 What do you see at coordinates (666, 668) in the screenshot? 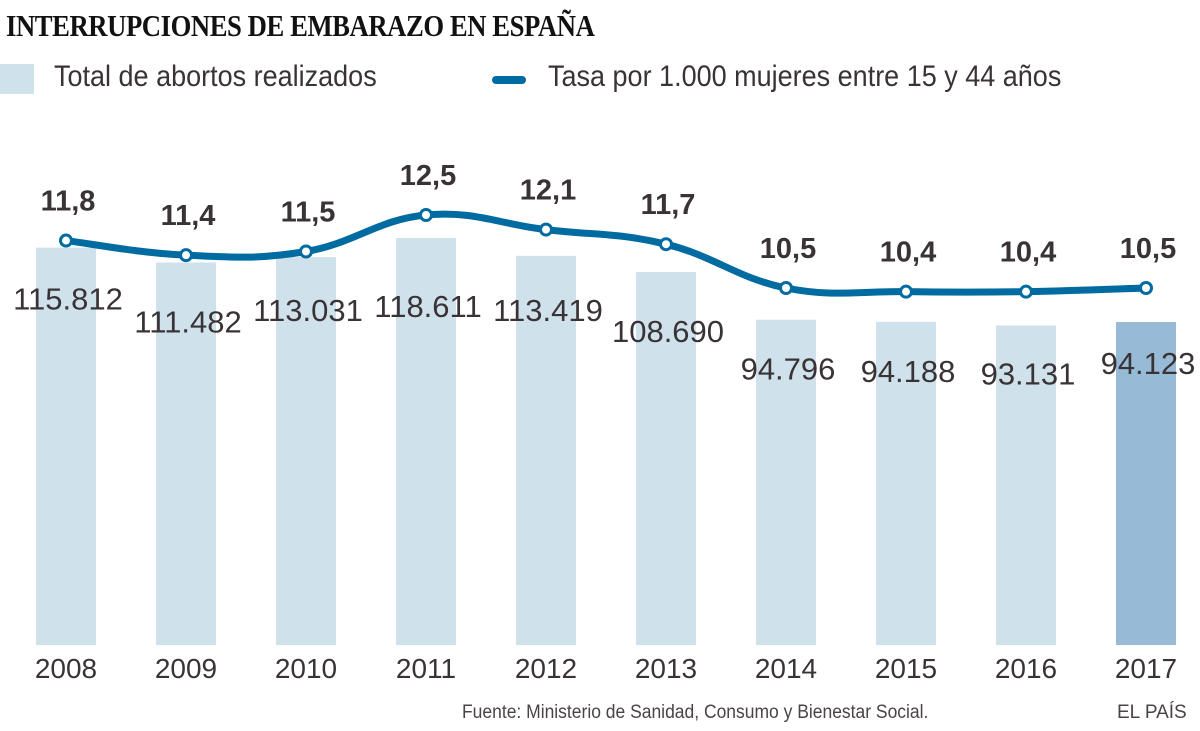
I see `x-tick-label: 2013` at bounding box center [666, 668].